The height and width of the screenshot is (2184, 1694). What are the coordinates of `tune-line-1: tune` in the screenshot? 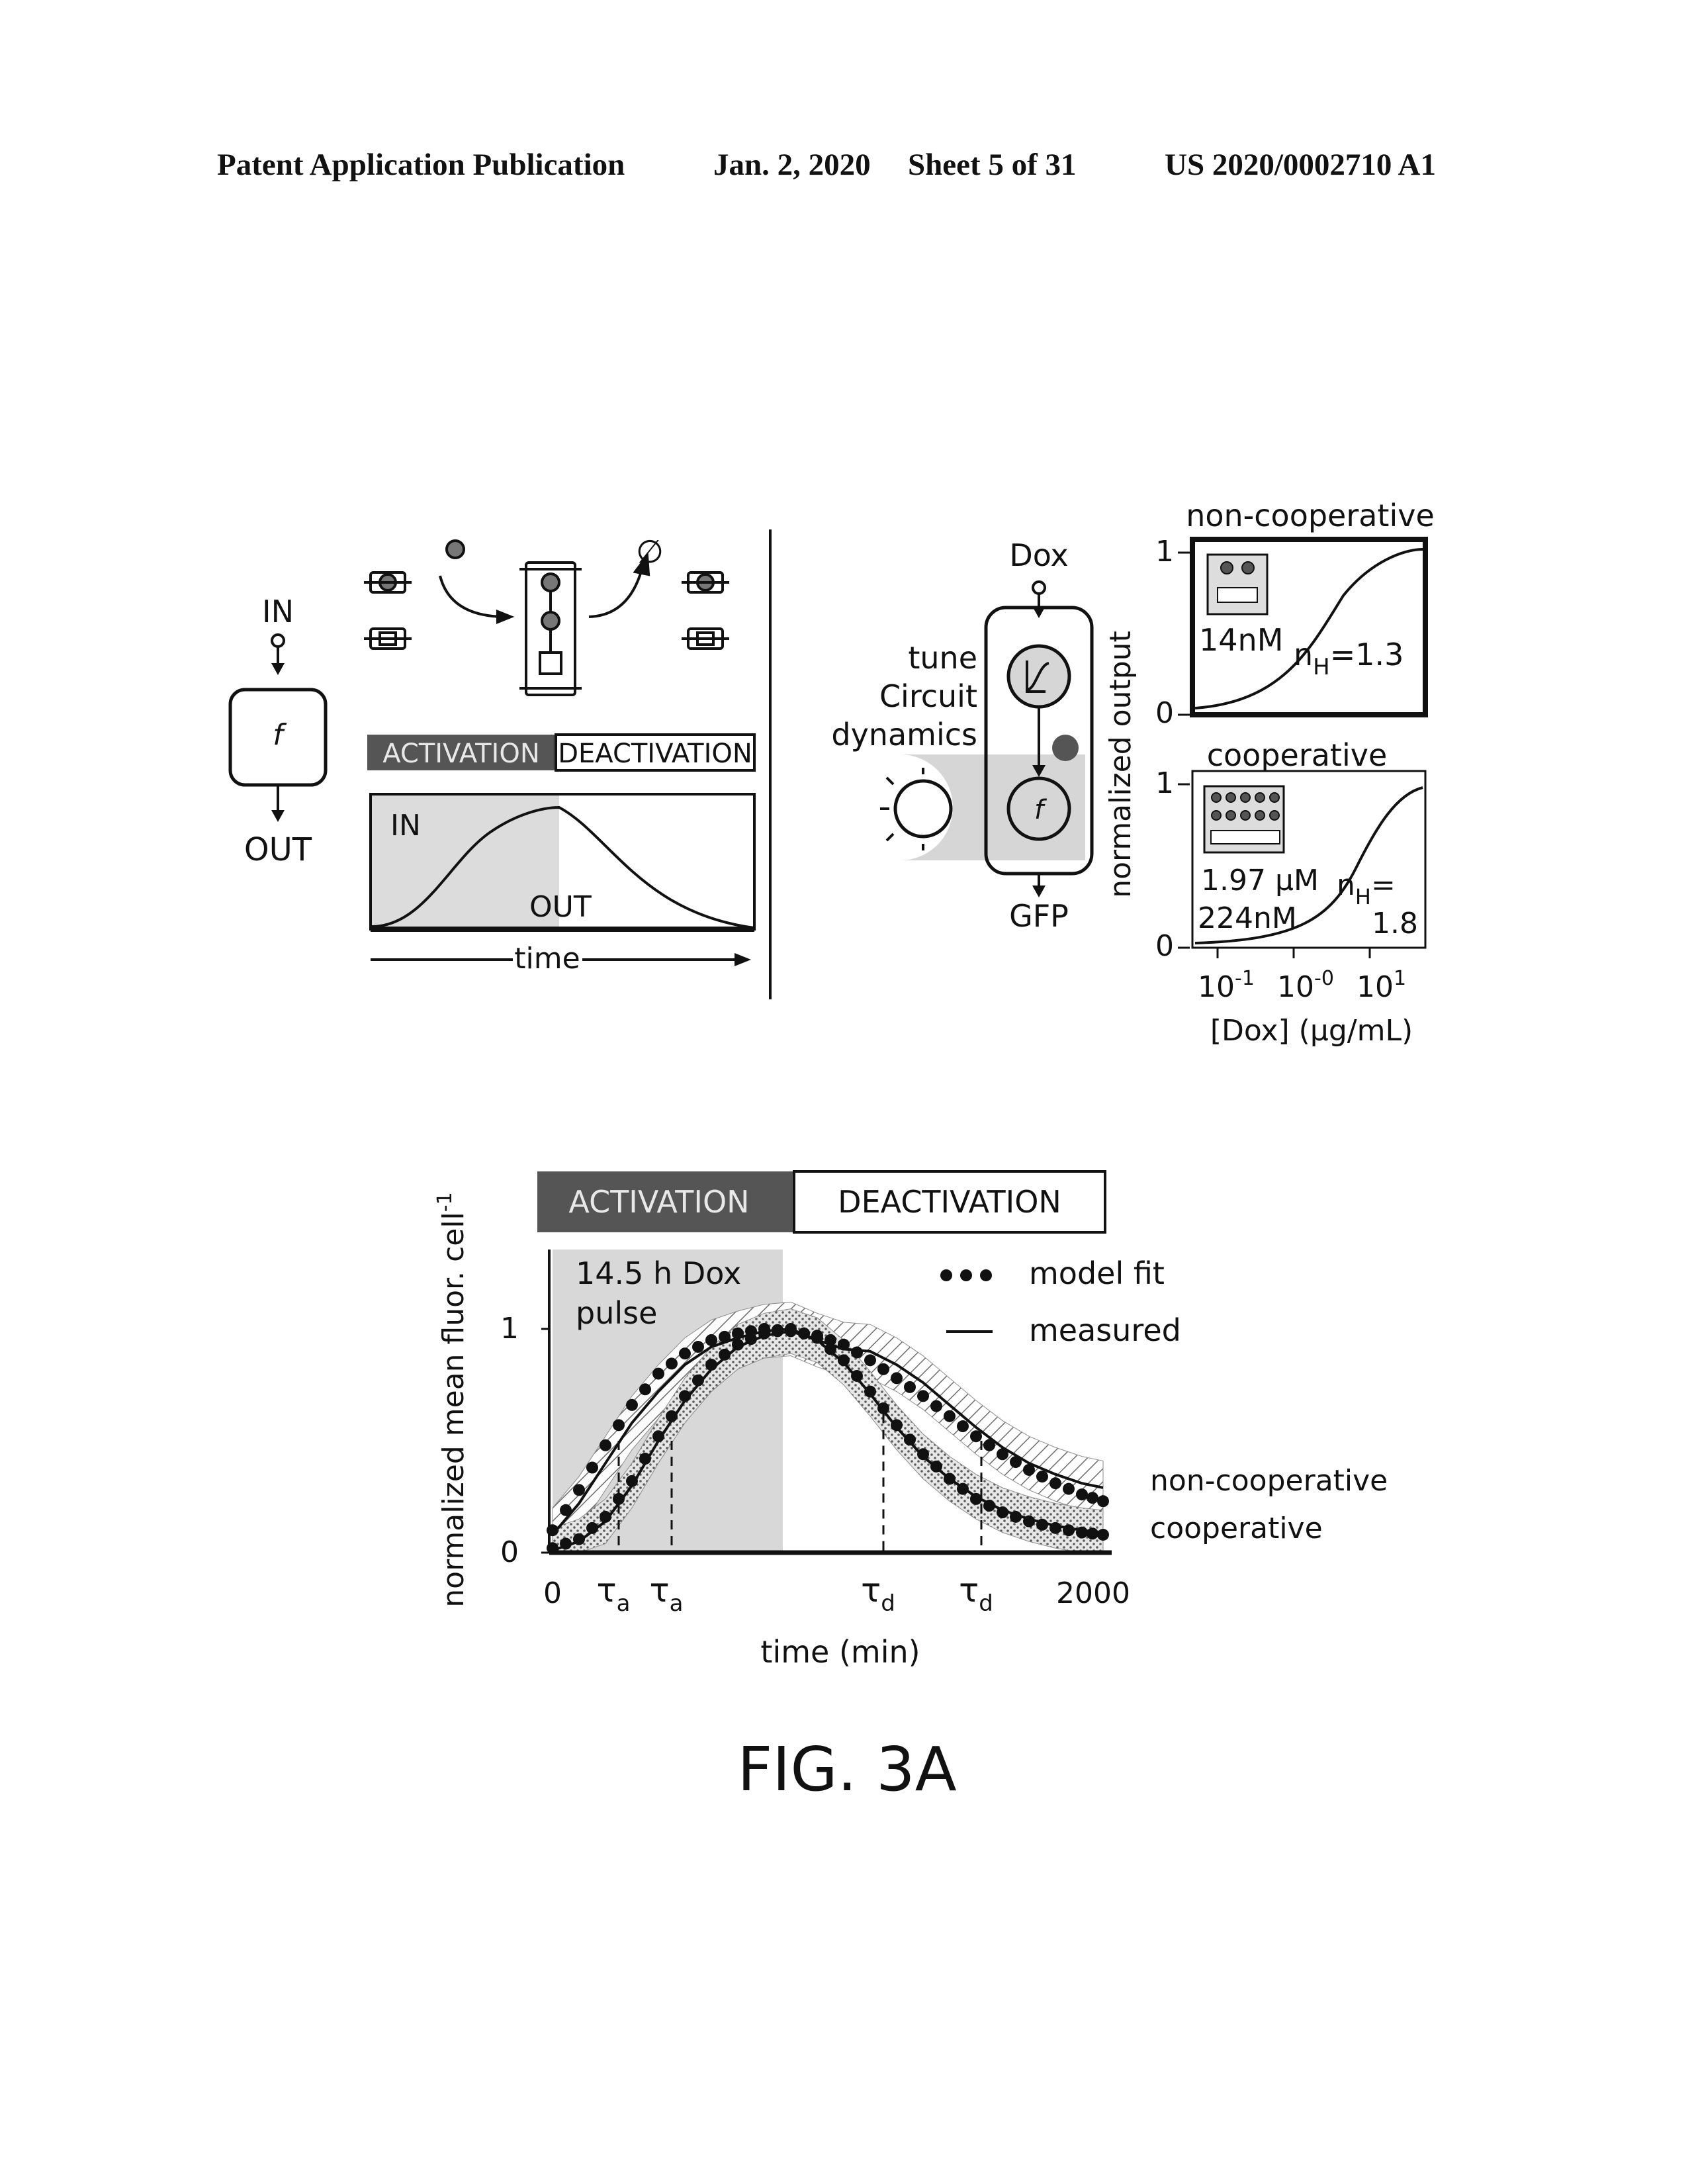 It's located at (942, 658).